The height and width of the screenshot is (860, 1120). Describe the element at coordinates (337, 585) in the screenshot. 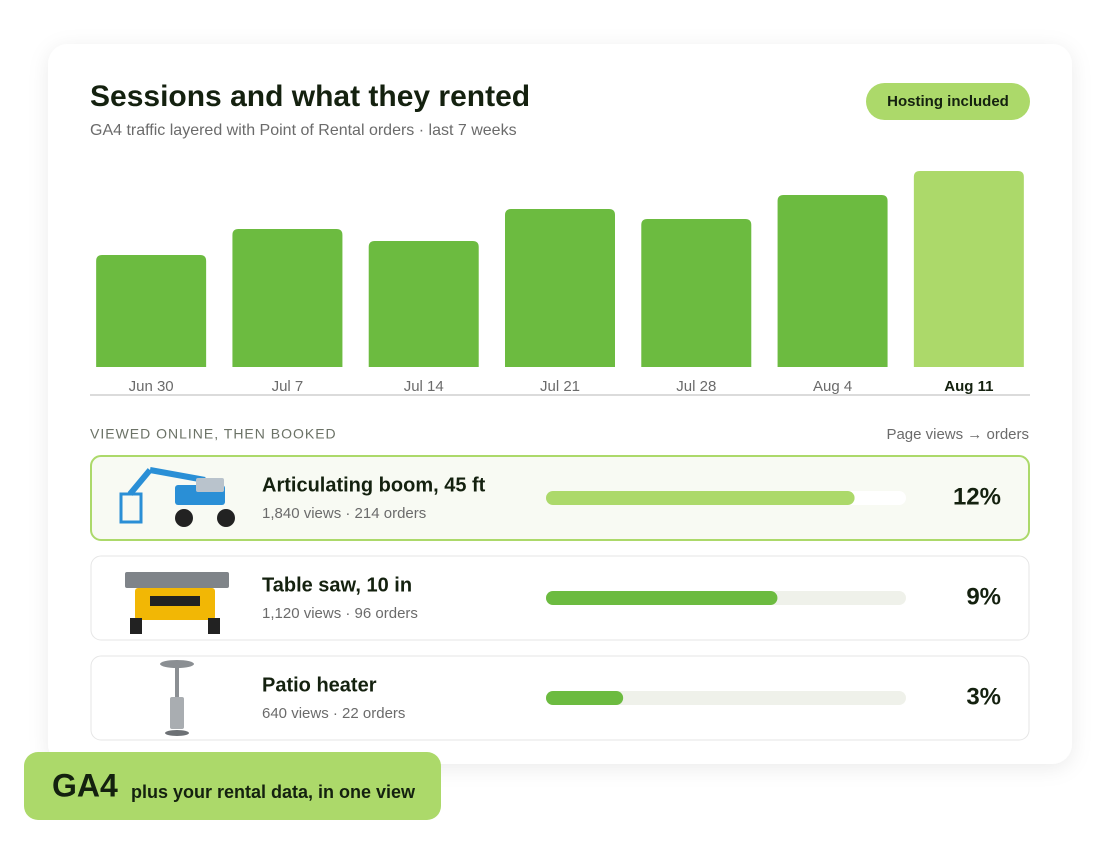

I see `product-name: Table saw, 10 in` at that location.